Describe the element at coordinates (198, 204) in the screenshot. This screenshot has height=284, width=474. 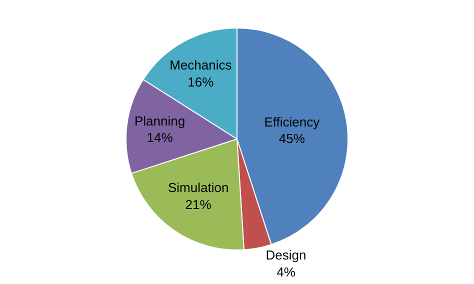
I see `data-label: 21%` at that location.